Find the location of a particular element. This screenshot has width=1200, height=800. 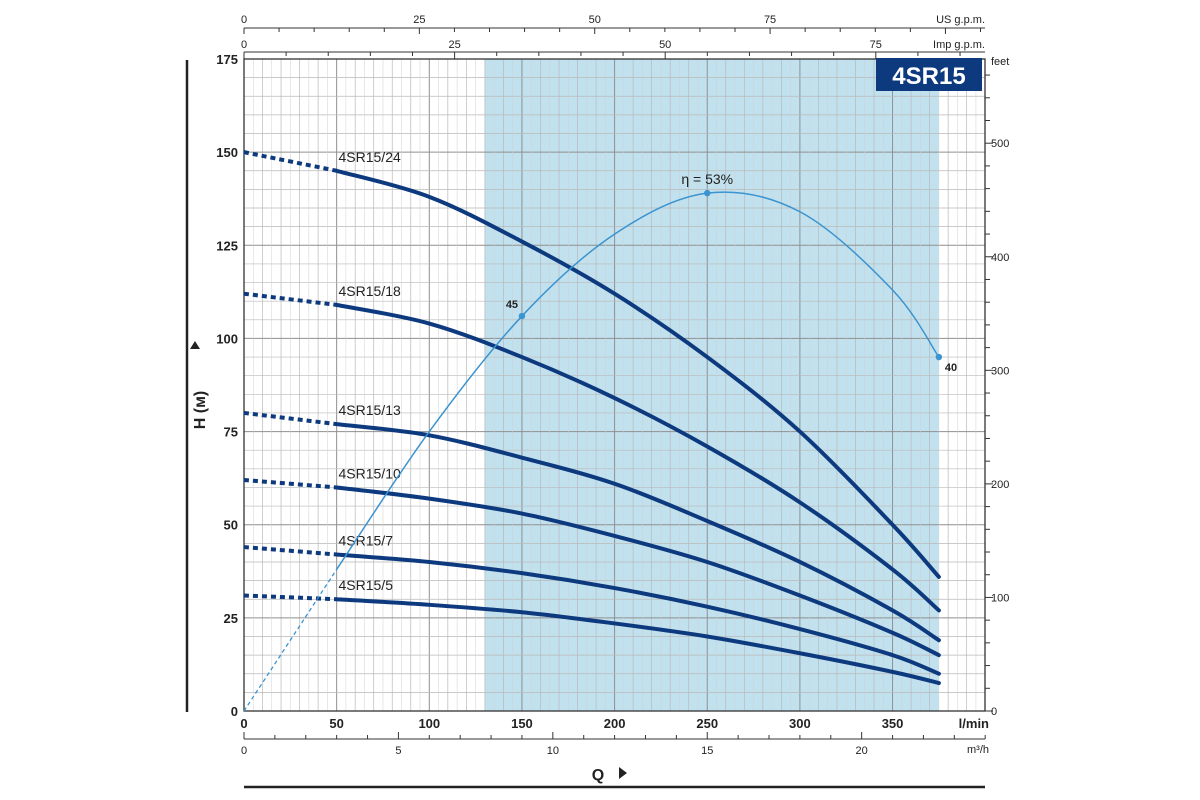

us-gpm-tick-label: 25 is located at coordinates (419, 20).